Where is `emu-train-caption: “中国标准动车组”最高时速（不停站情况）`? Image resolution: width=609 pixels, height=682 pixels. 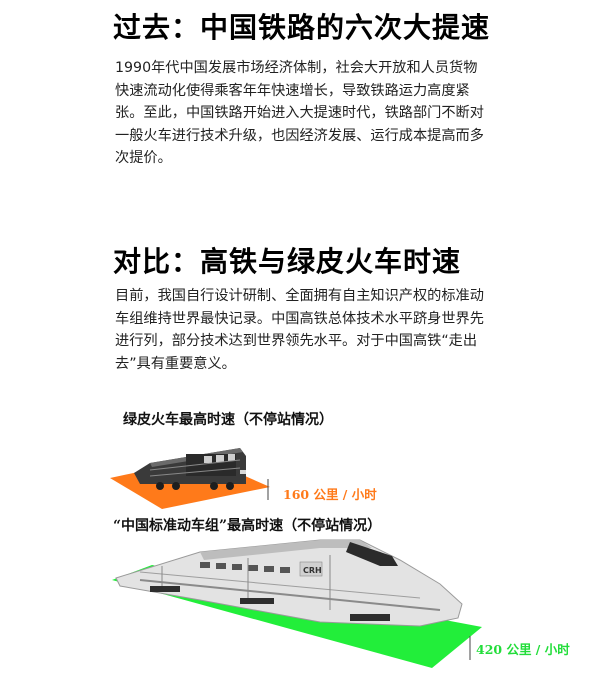
emu-train-caption: “中国标准动车组”最高时速（不停站情况） is located at coordinates (247, 526).